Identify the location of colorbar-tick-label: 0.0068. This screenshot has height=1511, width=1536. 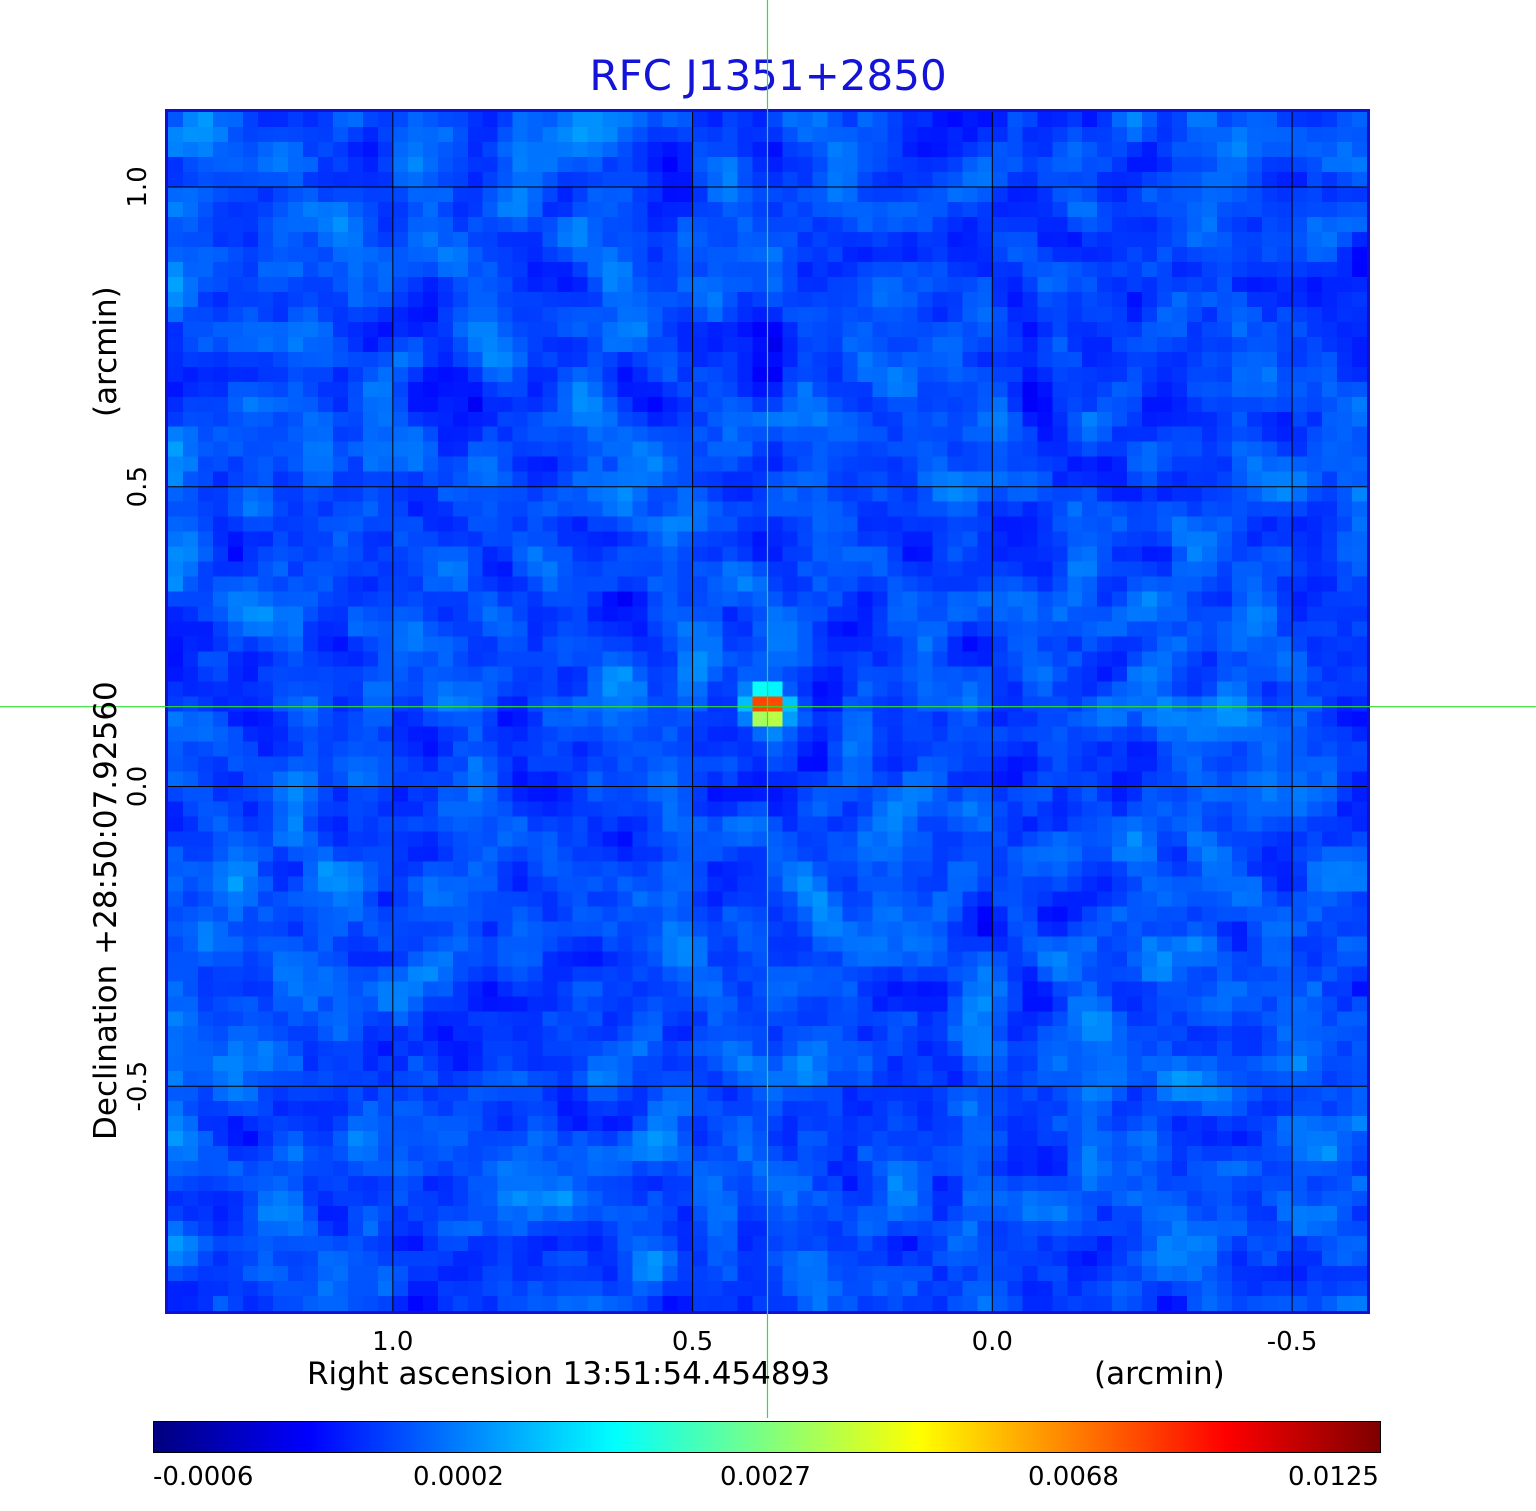
(1073, 1477).